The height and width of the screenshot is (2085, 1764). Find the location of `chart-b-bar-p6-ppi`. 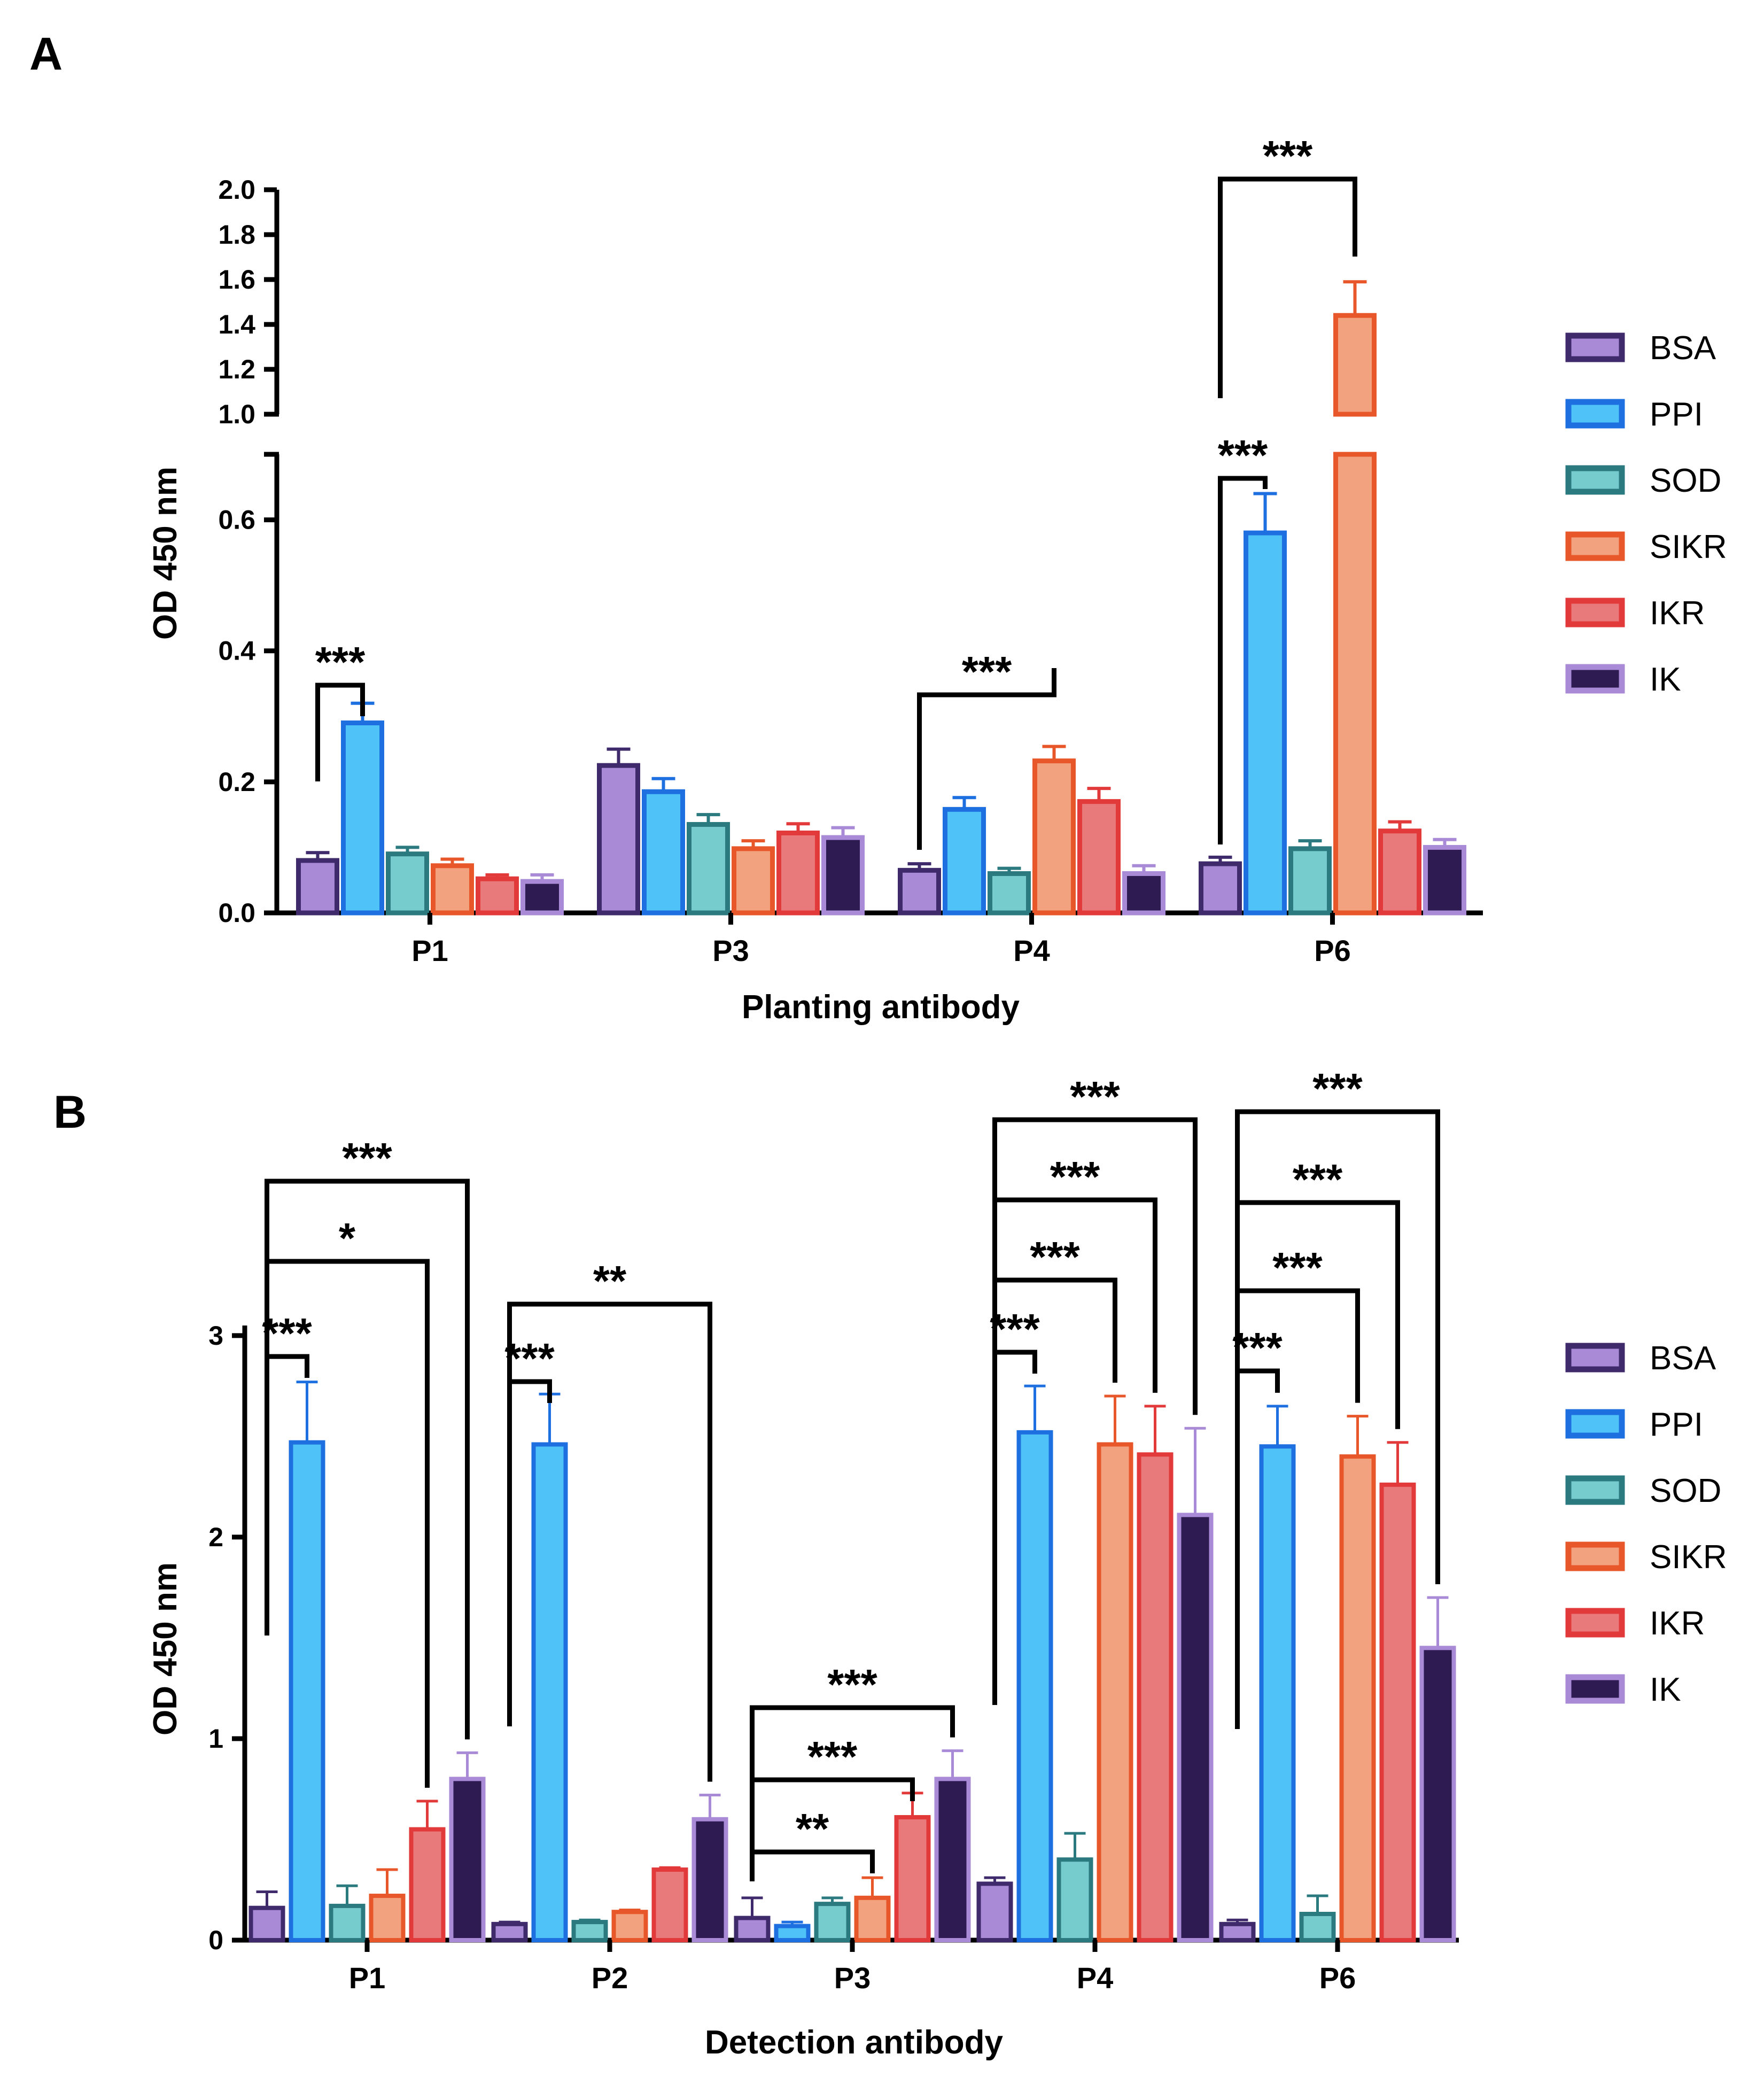

chart-b-bar-p6-ppi is located at coordinates (1277, 1693).